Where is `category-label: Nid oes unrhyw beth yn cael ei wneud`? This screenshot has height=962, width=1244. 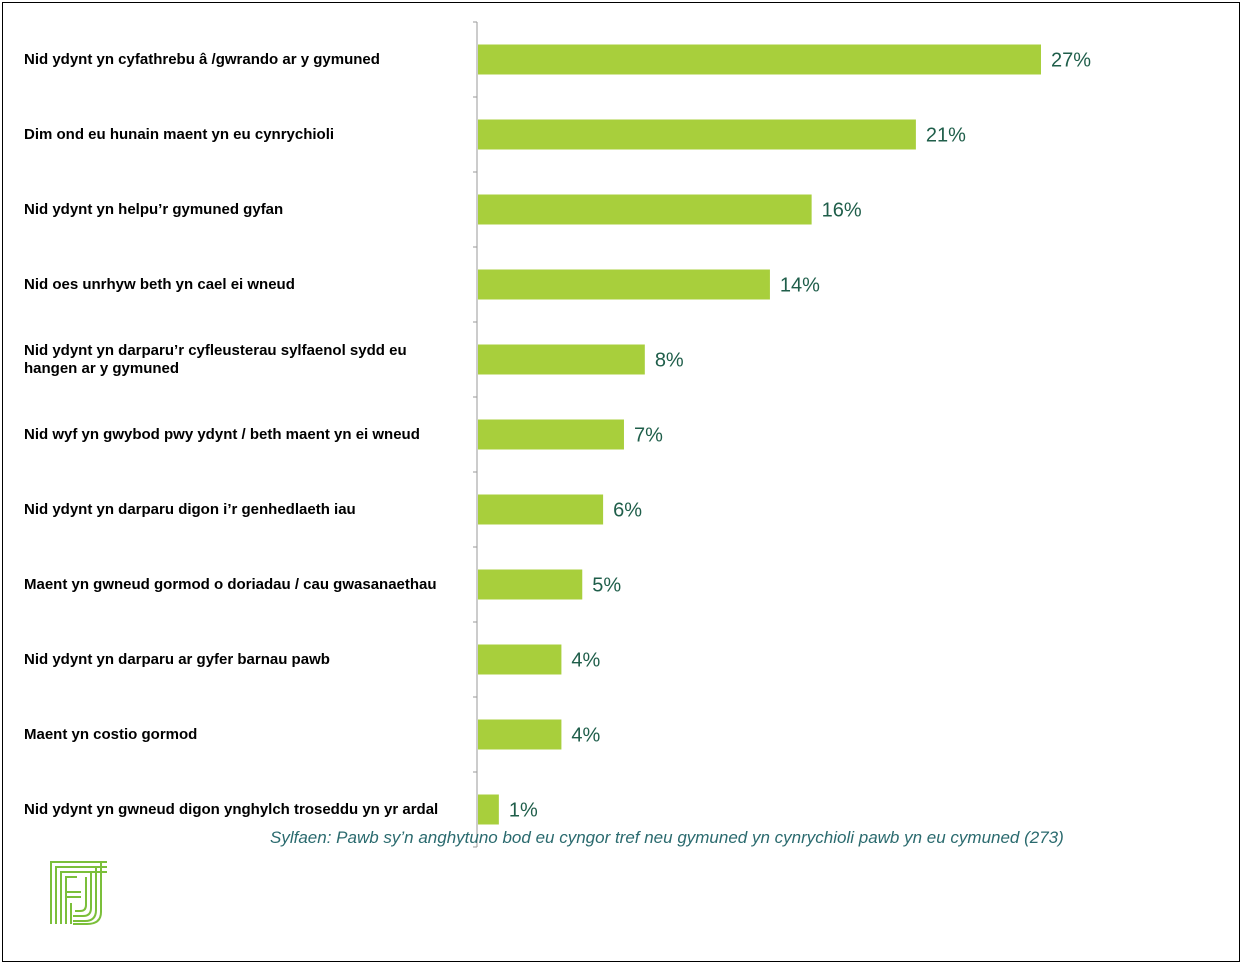
category-label: Nid oes unrhyw beth yn cael ei wneud is located at coordinates (239, 285).